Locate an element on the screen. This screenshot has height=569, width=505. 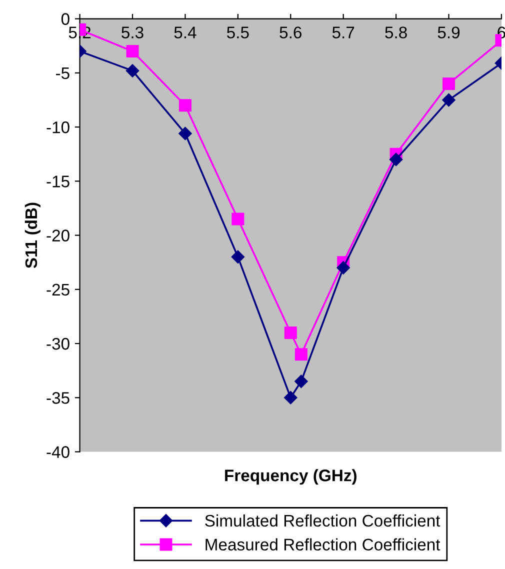
x-tick-label: 5.9 is located at coordinates (449, 32).